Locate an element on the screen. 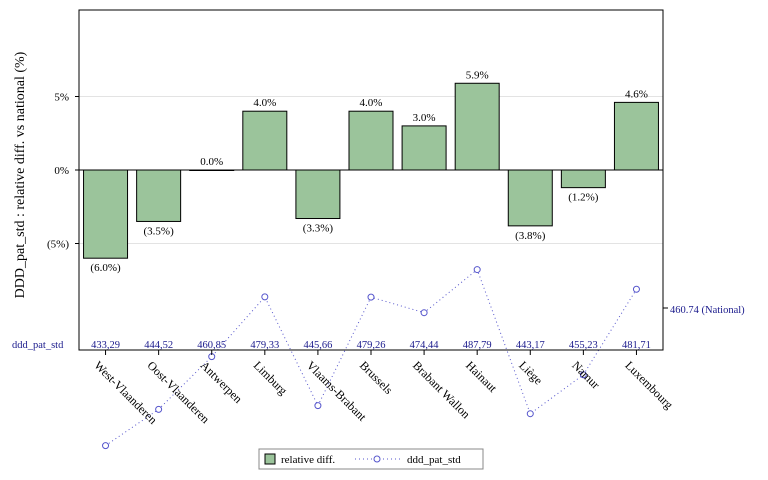 The height and width of the screenshot is (480, 768). ddd-value-label: 455,23 is located at coordinates (583, 345).